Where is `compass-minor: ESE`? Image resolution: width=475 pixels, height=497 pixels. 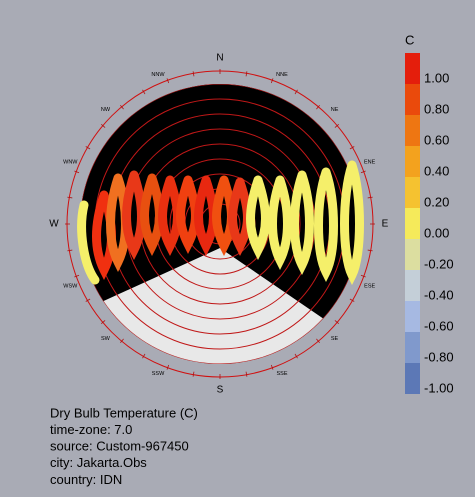
compass-minor: ESE is located at coordinates (369, 286).